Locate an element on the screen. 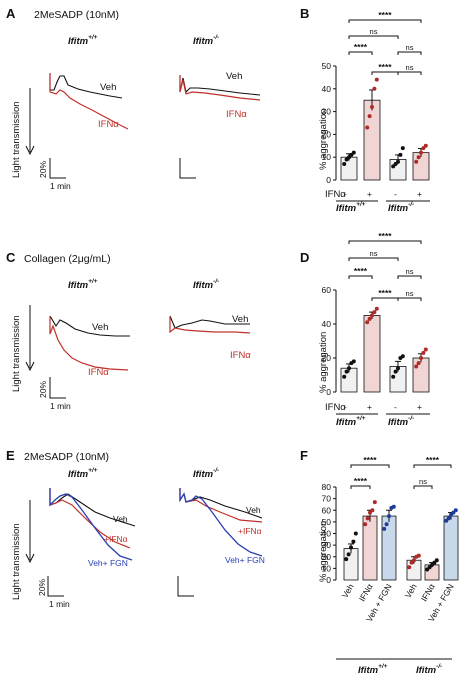  bar-d is located at coordinates (372, 354).